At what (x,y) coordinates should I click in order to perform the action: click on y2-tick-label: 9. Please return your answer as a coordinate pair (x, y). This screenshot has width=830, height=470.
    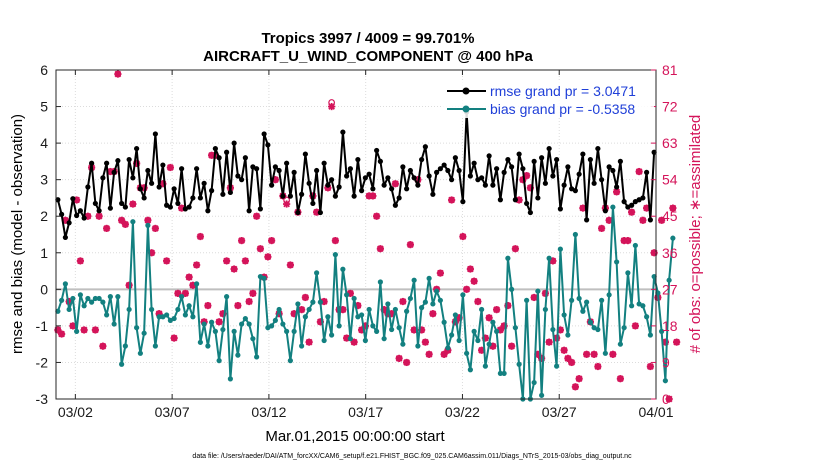
    Looking at the image, I should click on (666, 362).